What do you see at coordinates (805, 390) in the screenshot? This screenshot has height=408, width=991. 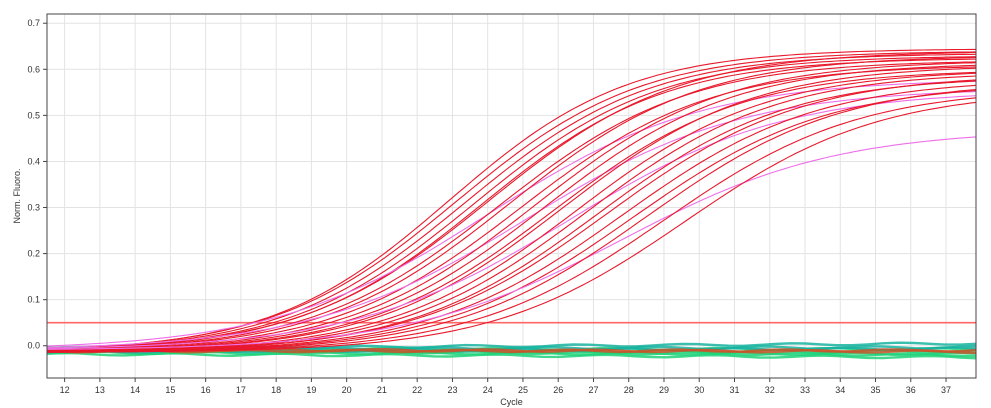 I see `x-tick-label: 33` at bounding box center [805, 390].